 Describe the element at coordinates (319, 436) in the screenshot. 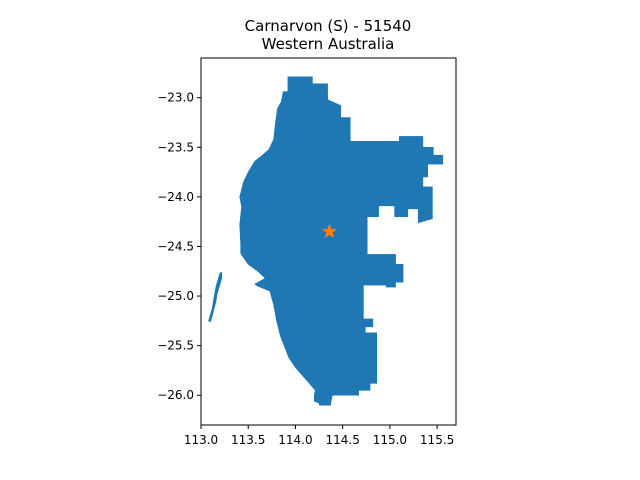

I see `x-axis: 113.0 113.5 114.0 114.5 115.0 115.5` at that location.